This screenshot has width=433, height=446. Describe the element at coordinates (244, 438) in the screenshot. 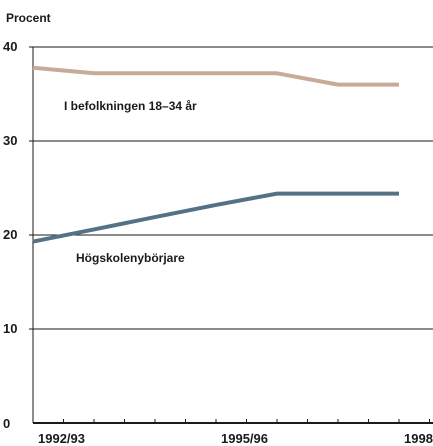

I see `x-tick-label-1995-96: 1995/96` at that location.